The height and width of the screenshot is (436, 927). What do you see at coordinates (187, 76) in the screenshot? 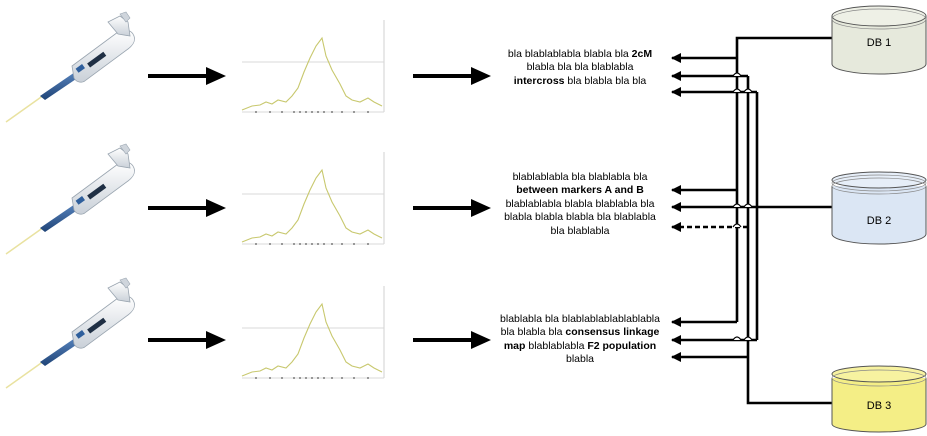
I see `step-arrow-1a` at bounding box center [187, 76].